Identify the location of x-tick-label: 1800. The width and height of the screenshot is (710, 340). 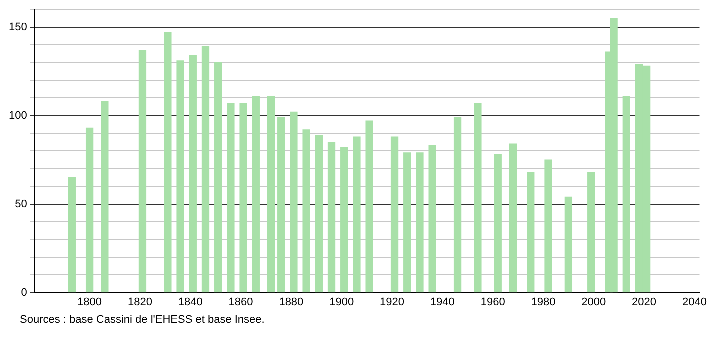
(90, 302).